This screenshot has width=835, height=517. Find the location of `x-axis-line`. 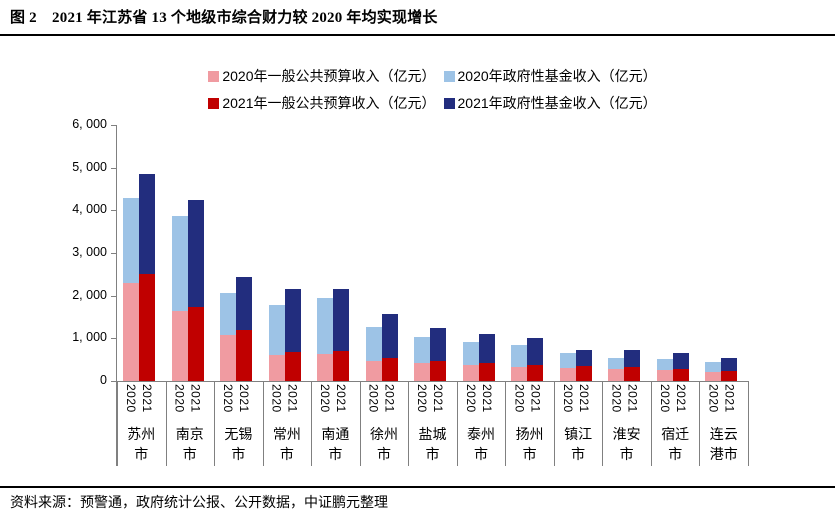

x-axis-line is located at coordinates (433, 381).